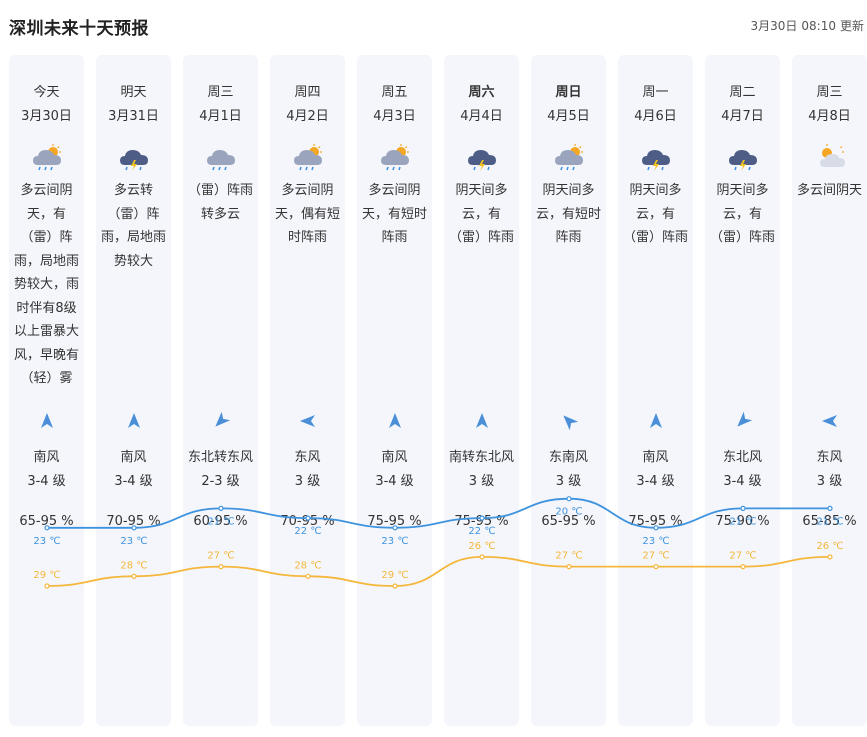  I want to click on page-title: 深圳未来十天预报, so click(79, 29).